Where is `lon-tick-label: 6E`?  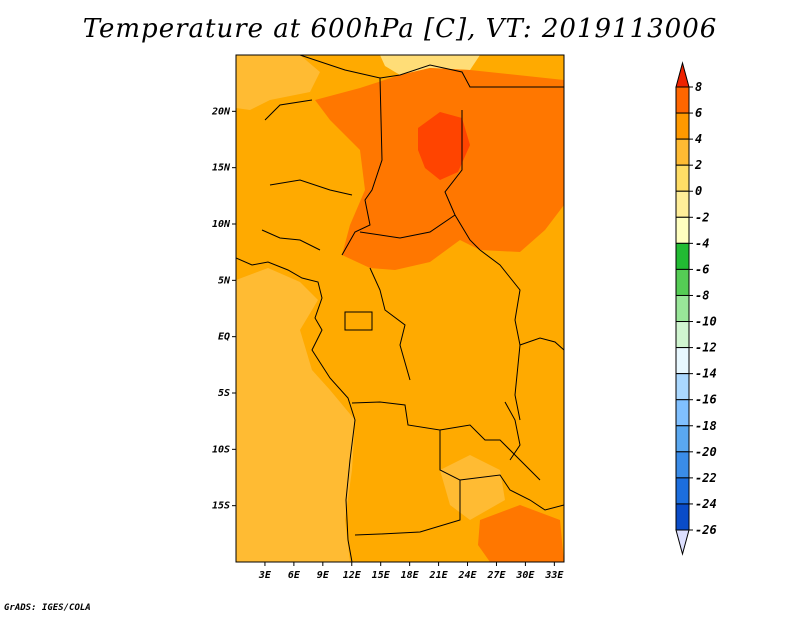 lon-tick-label: 6E is located at coordinates (294, 575).